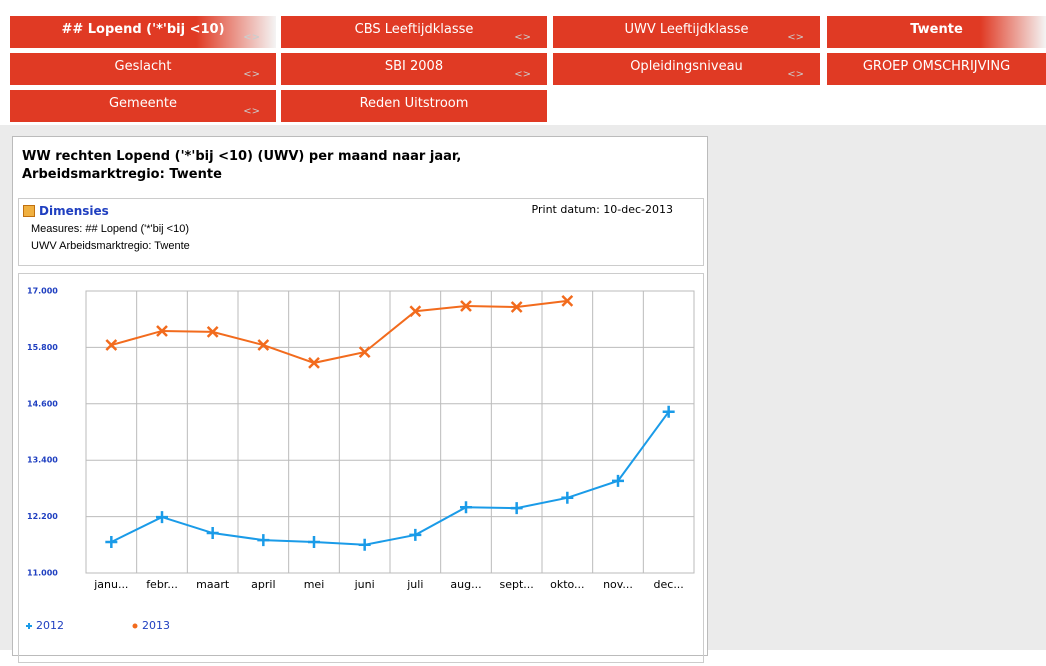  Describe the element at coordinates (364, 584) in the screenshot. I see `x-tick-label: juni` at that location.